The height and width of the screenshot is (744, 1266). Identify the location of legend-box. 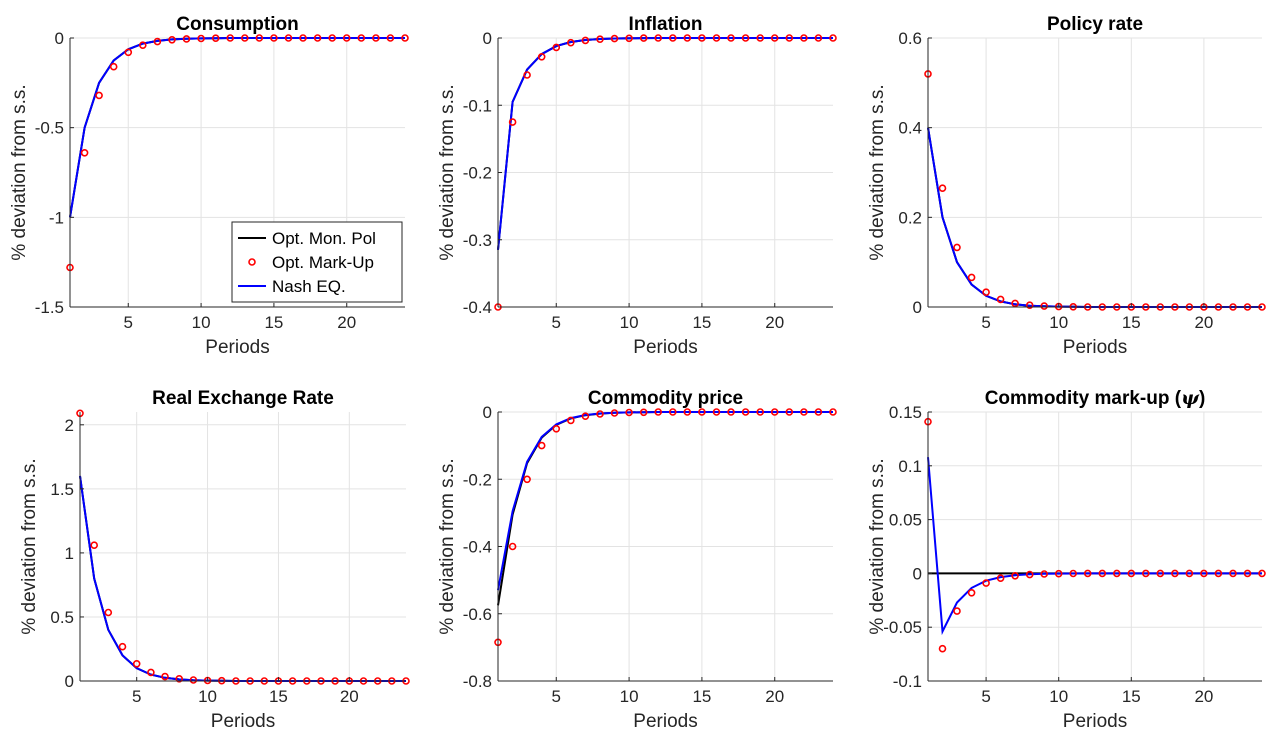
(317, 262).